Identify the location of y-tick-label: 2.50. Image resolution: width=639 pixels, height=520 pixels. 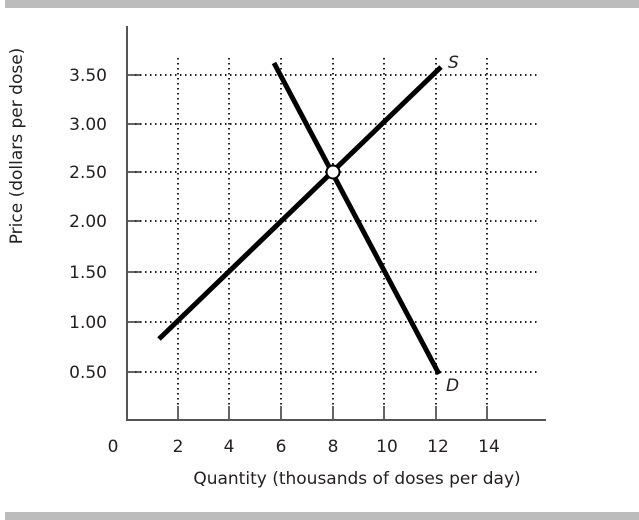
(88, 173).